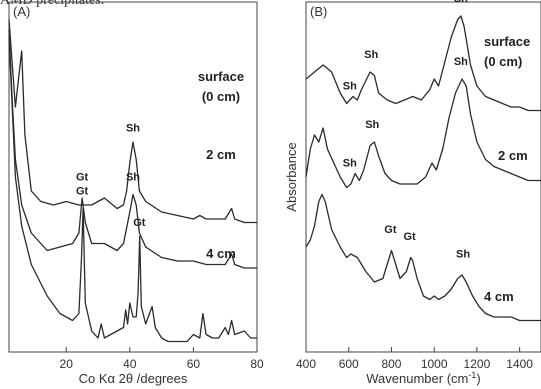 This screenshot has width=541, height=389. What do you see at coordinates (291, 176) in the screenshot?
I see `y-axis-label: Absorbance` at bounding box center [291, 176].